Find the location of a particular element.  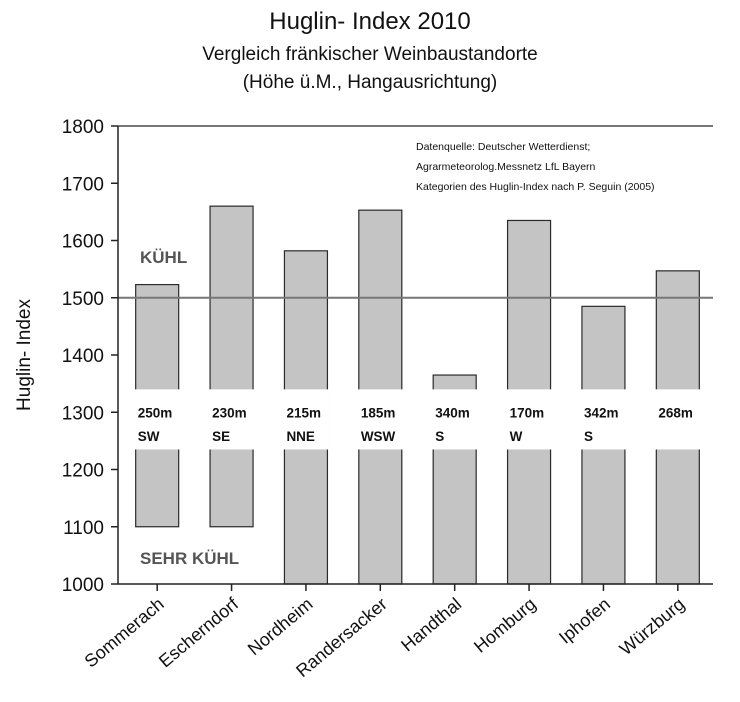

x-tick-label: Würzburg is located at coordinates (652, 626).